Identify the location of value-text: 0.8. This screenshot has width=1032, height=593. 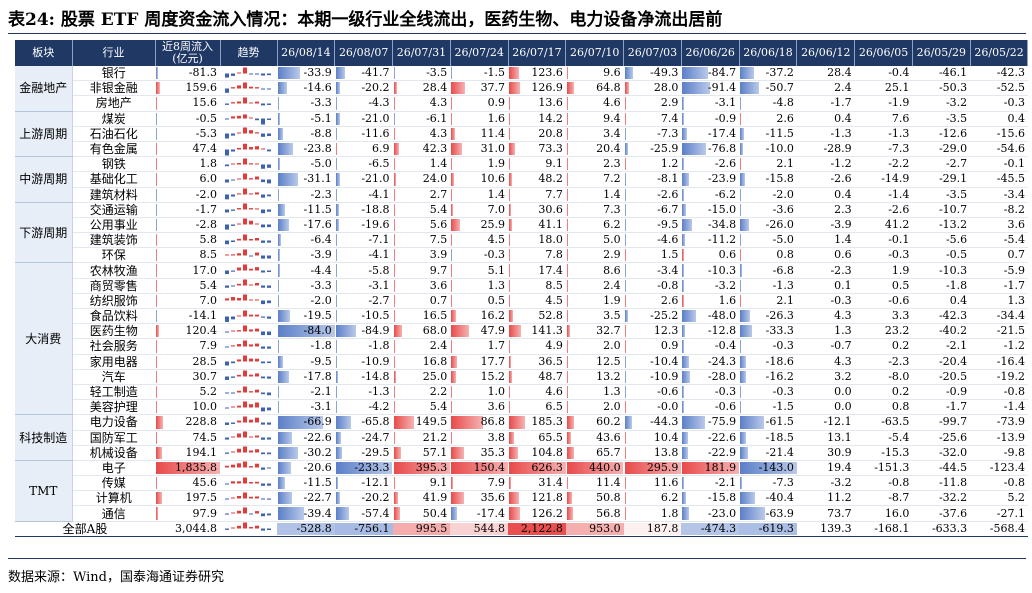
(900, 407).